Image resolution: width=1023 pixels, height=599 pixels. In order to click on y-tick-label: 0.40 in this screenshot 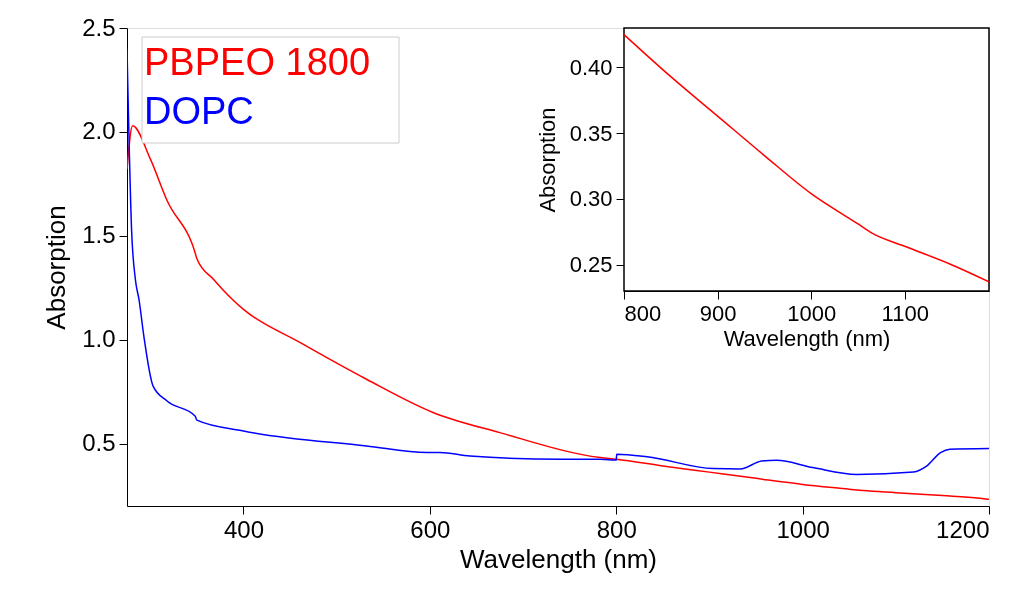, I will do `click(591, 67)`.